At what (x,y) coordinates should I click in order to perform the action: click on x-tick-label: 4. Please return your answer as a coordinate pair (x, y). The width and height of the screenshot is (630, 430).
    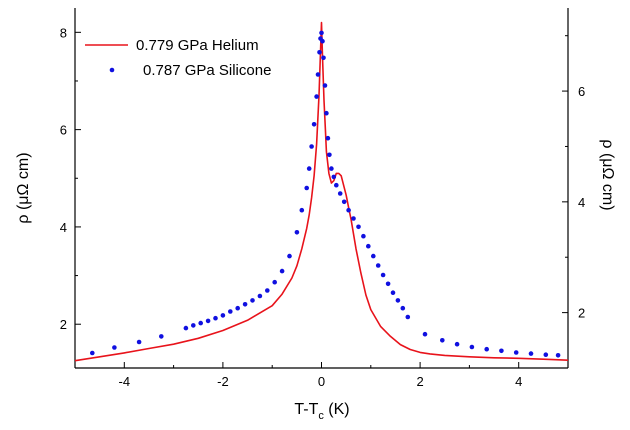
    Looking at the image, I should click on (518, 381).